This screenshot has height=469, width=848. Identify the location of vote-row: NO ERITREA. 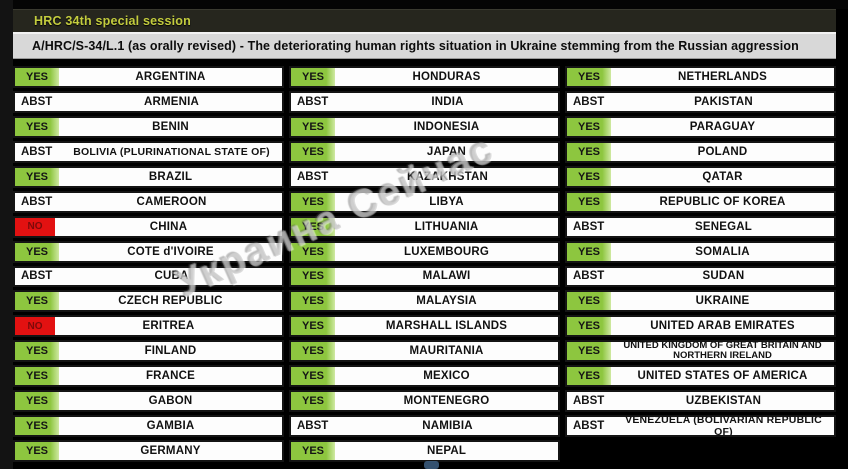
(148, 326).